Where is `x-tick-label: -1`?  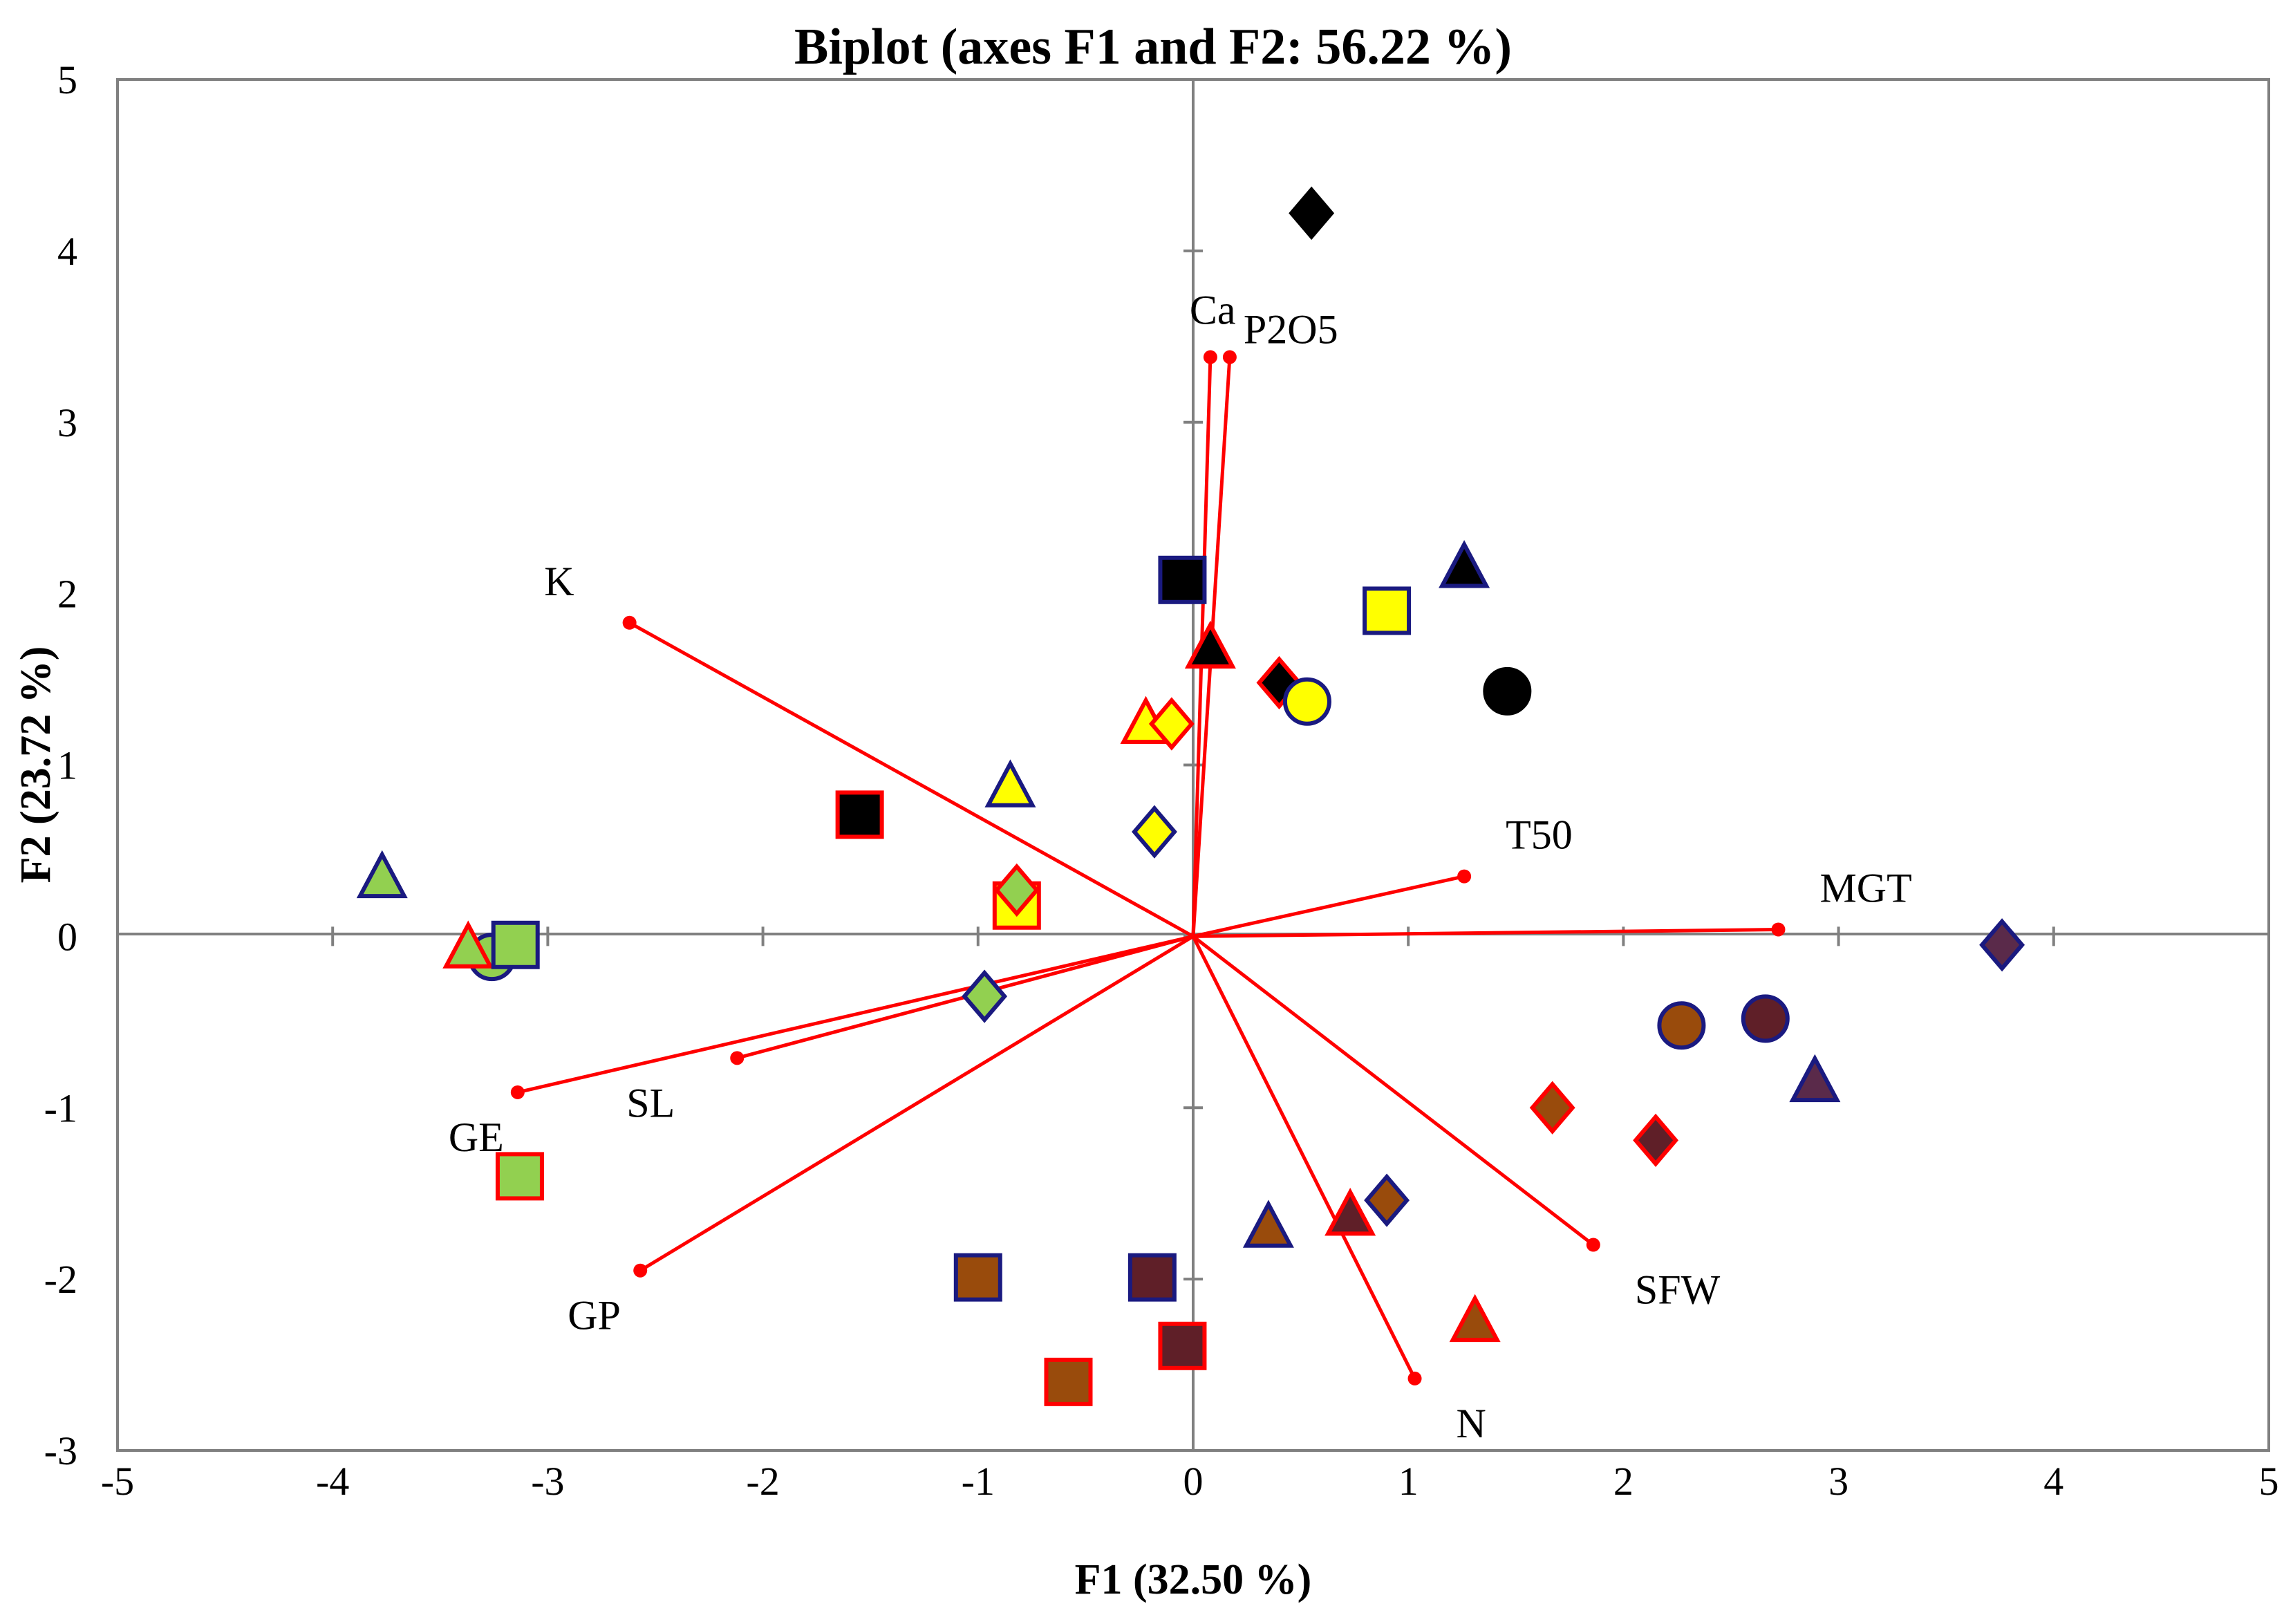
x-tick-label: -1 is located at coordinates (978, 1481).